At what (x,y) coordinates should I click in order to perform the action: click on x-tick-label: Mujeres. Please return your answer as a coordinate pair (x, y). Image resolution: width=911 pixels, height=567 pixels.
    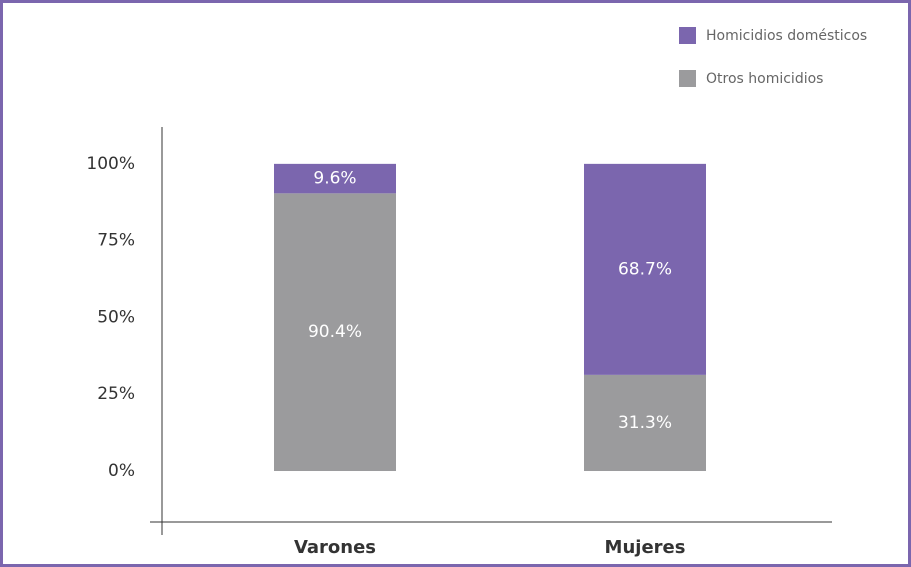
    Looking at the image, I should click on (645, 547).